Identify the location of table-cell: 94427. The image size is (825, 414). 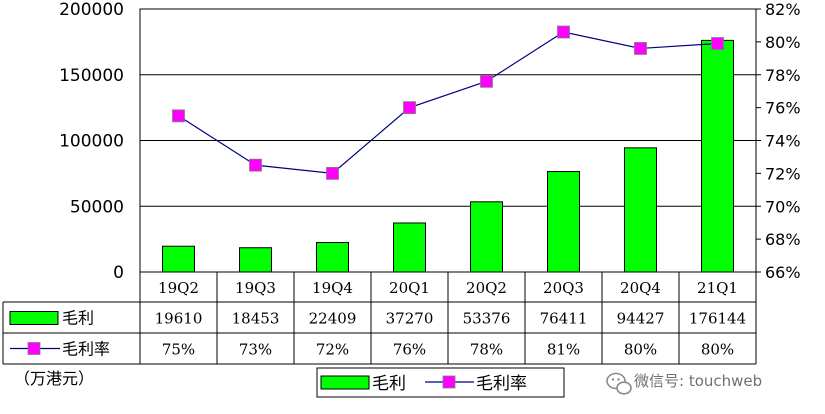
(641, 319).